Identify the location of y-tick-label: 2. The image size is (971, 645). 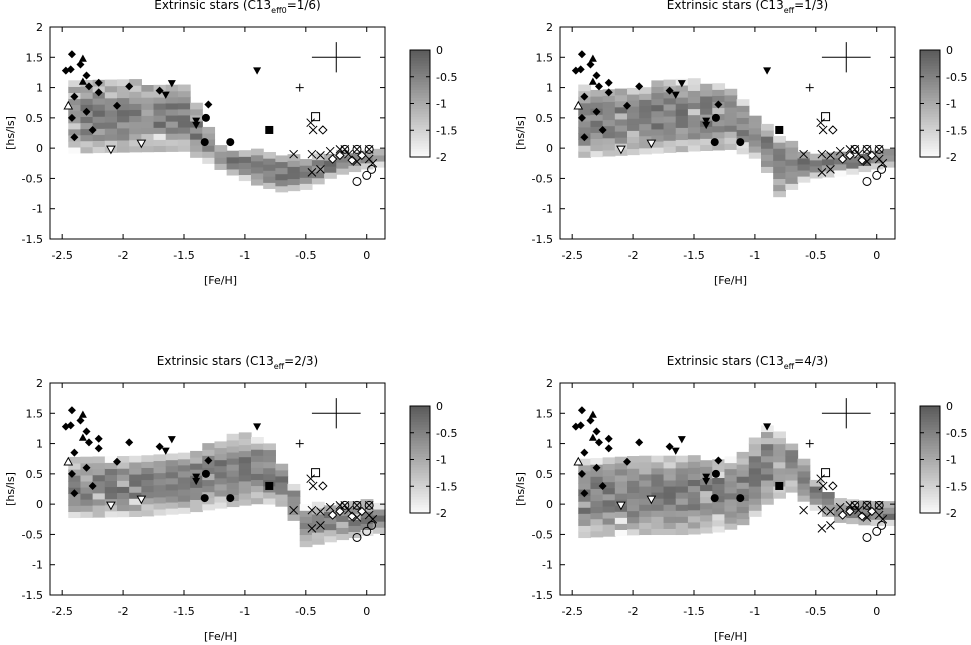
(549, 27).